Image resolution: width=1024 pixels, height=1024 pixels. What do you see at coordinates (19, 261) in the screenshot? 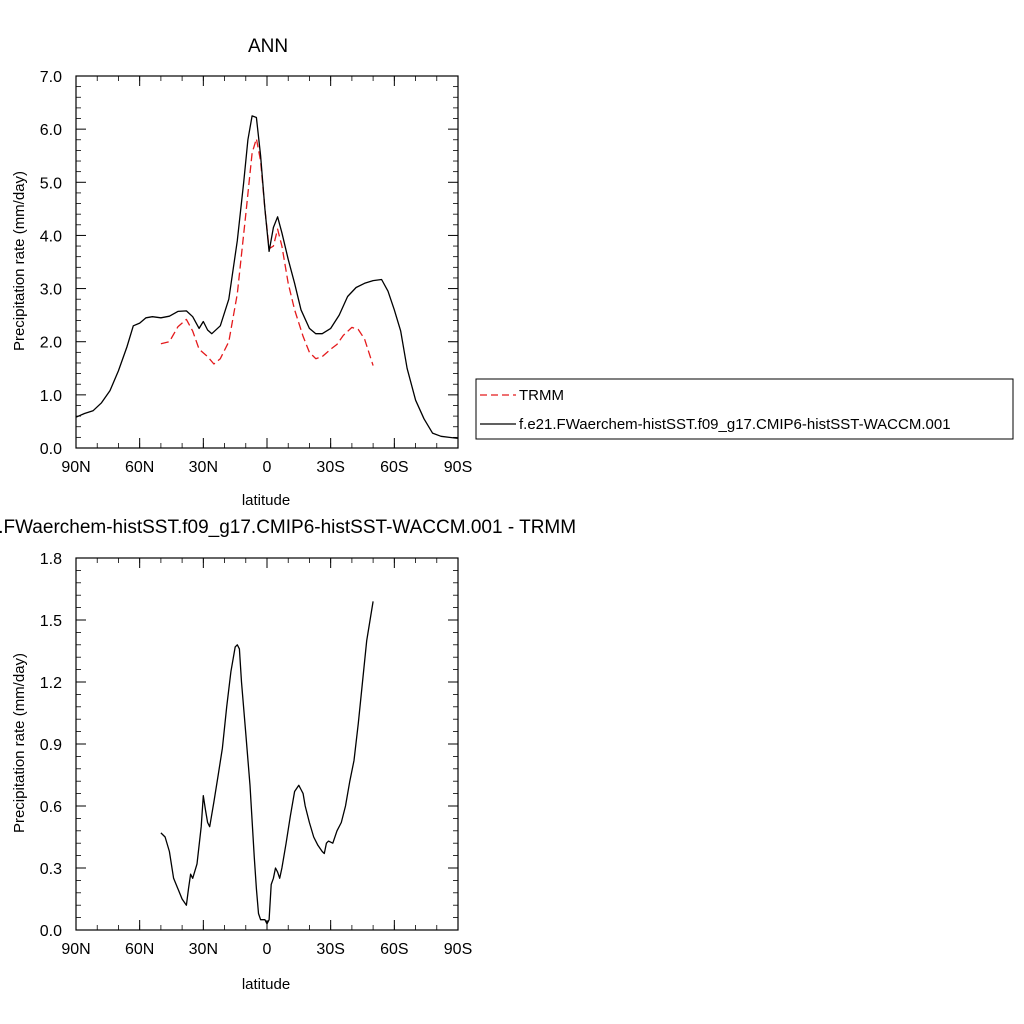
I see `top-y-axis-label: Precipitation rate (mm/day)` at bounding box center [19, 261].